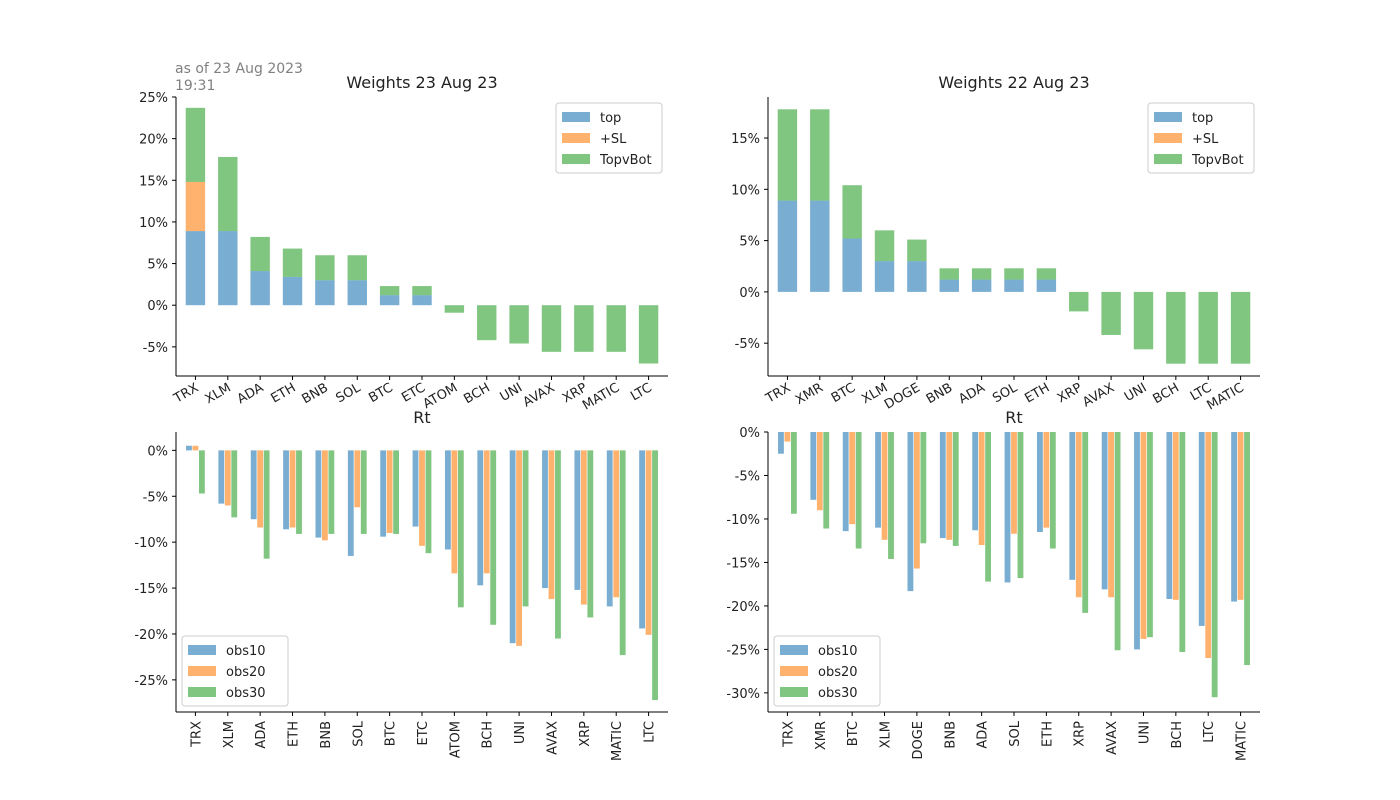 The height and width of the screenshot is (800, 1400). I want to click on chart-title: Weights 23 Aug 23, so click(421, 82).